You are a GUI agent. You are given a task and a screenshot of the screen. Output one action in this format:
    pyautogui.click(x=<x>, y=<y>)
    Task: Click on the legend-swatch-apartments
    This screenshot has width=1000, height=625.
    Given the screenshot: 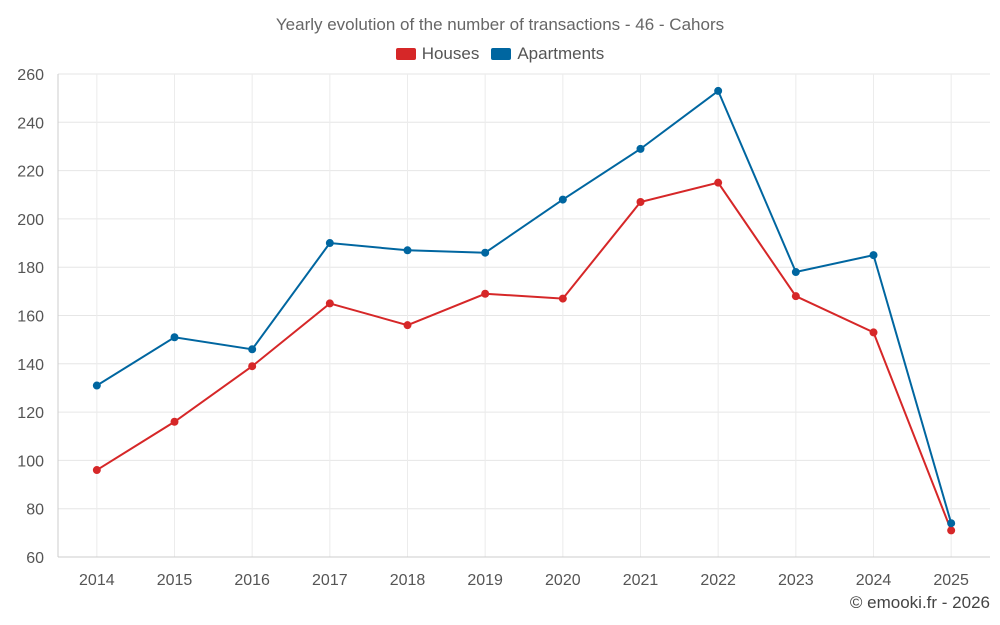 What is the action you would take?
    pyautogui.click(x=501, y=54)
    